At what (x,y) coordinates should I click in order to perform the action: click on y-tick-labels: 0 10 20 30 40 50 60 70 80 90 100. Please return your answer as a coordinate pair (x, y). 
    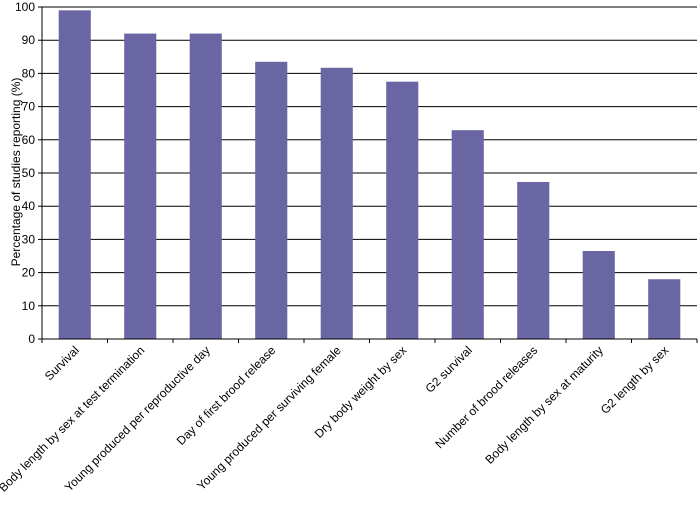
    Looking at the image, I should click on (28, 173).